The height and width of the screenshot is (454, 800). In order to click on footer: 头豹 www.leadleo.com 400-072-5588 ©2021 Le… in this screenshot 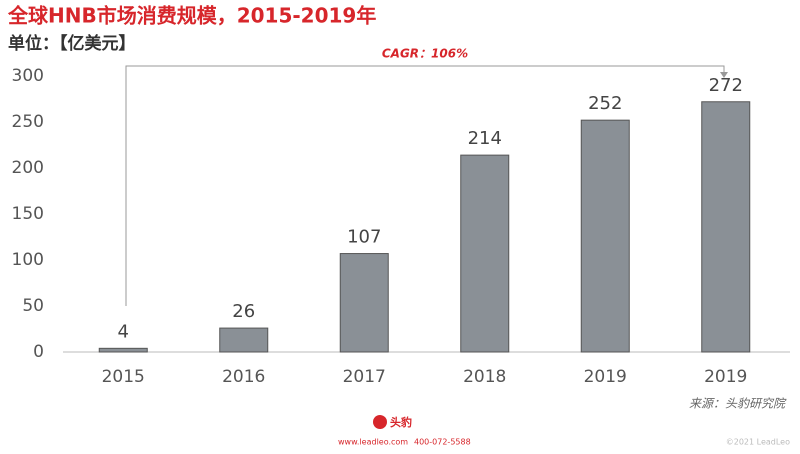, I will do `click(564, 431)`.